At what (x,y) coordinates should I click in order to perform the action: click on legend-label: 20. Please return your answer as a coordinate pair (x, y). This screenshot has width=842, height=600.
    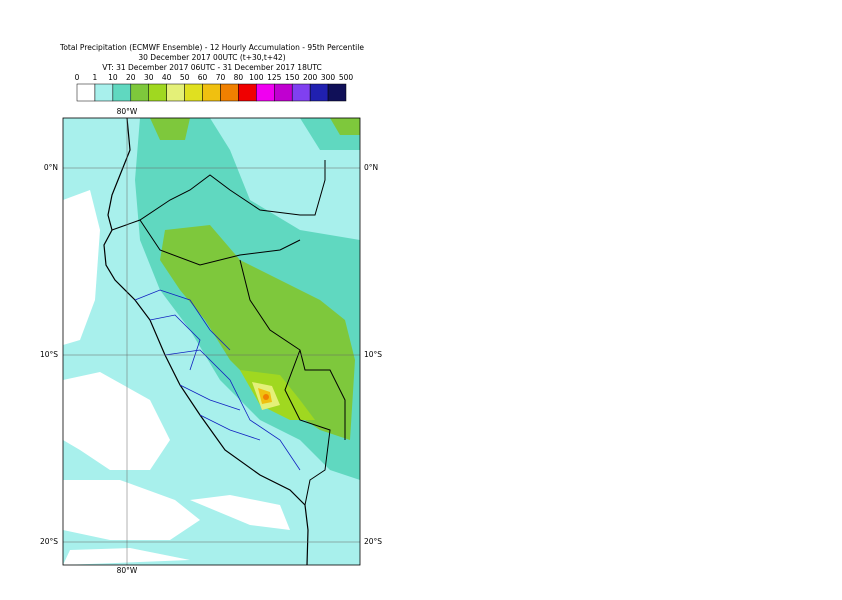
    Looking at the image, I should click on (131, 77).